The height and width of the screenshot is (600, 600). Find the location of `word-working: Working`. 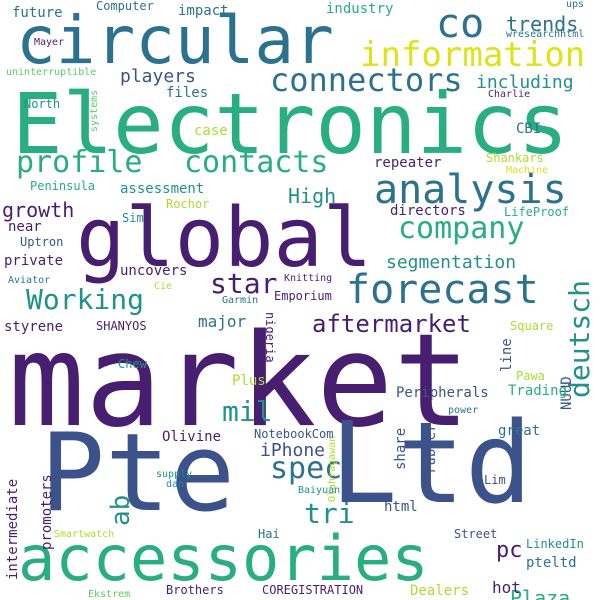

word-working: Working is located at coordinates (85, 299).